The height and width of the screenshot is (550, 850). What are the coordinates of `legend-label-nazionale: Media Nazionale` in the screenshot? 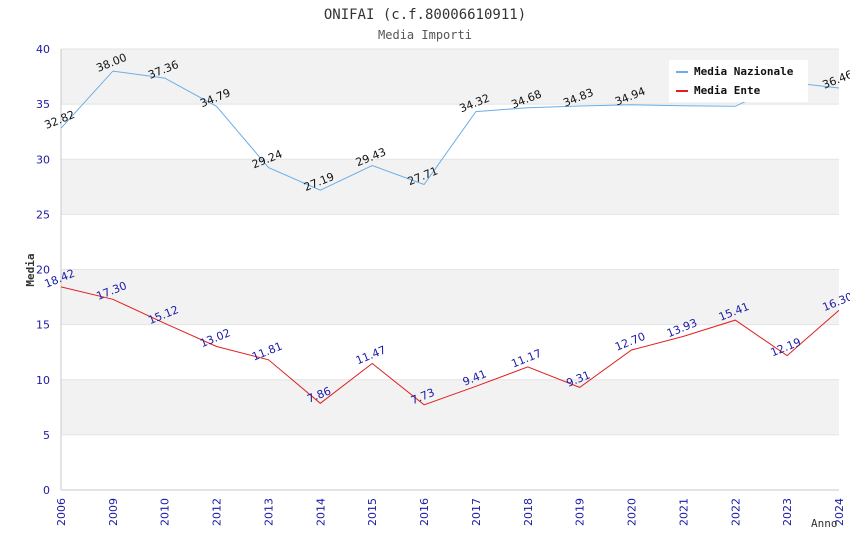 It's located at (744, 71).